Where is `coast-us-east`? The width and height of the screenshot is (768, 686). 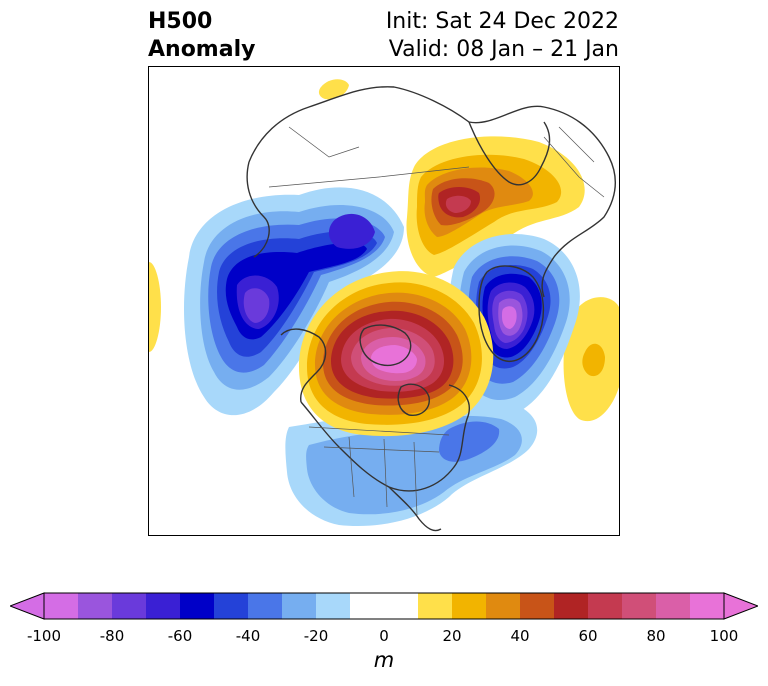
coast-us-east is located at coordinates (415, 509).